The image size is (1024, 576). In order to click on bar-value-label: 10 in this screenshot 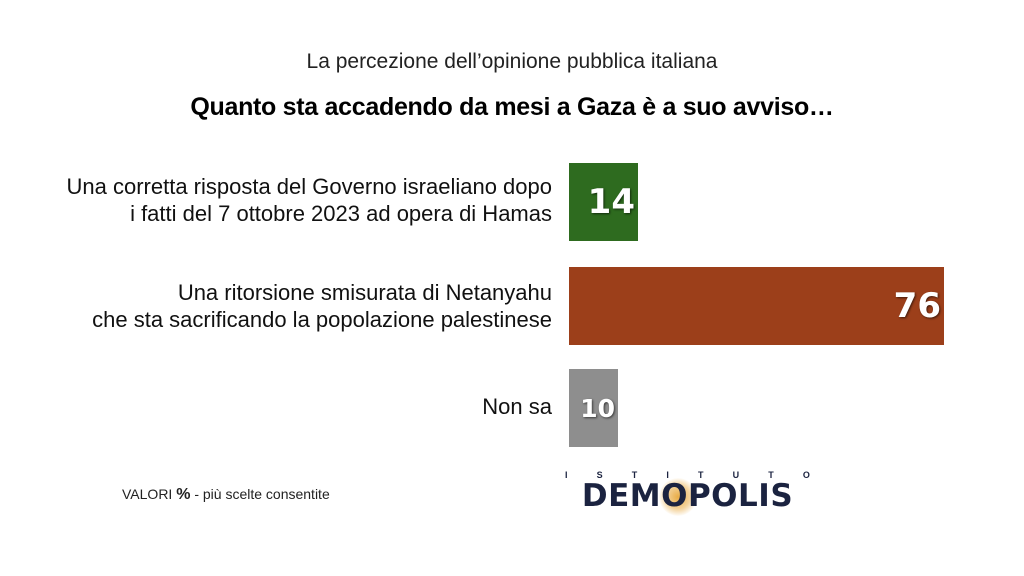, I will do `click(597, 408)`.